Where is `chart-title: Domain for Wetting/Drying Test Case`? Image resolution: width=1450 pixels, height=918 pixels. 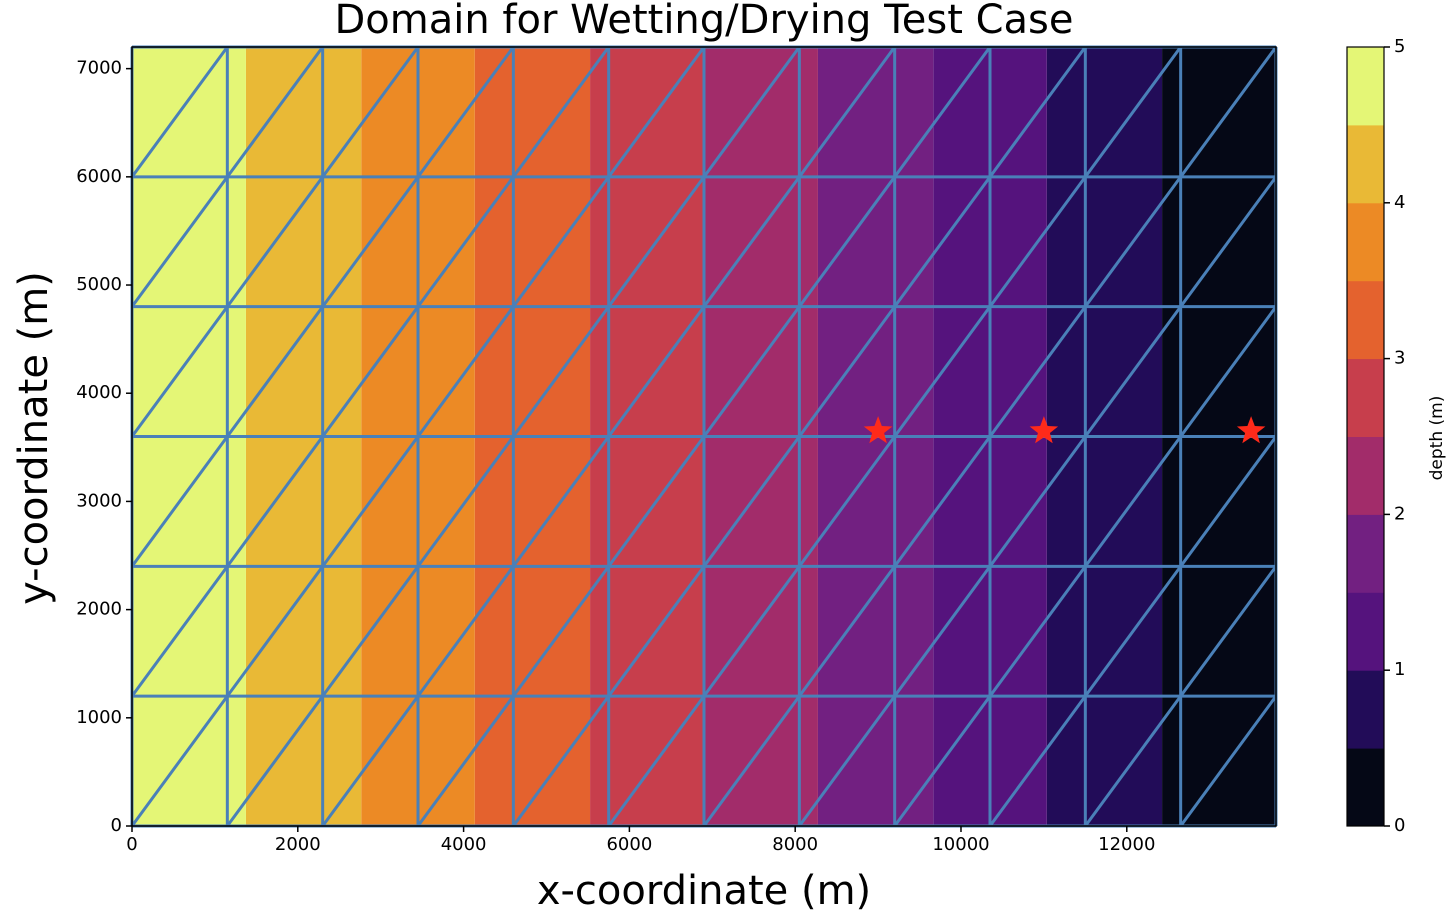 chart-title: Domain for Wetting/Drying Test Case is located at coordinates (703, 21).